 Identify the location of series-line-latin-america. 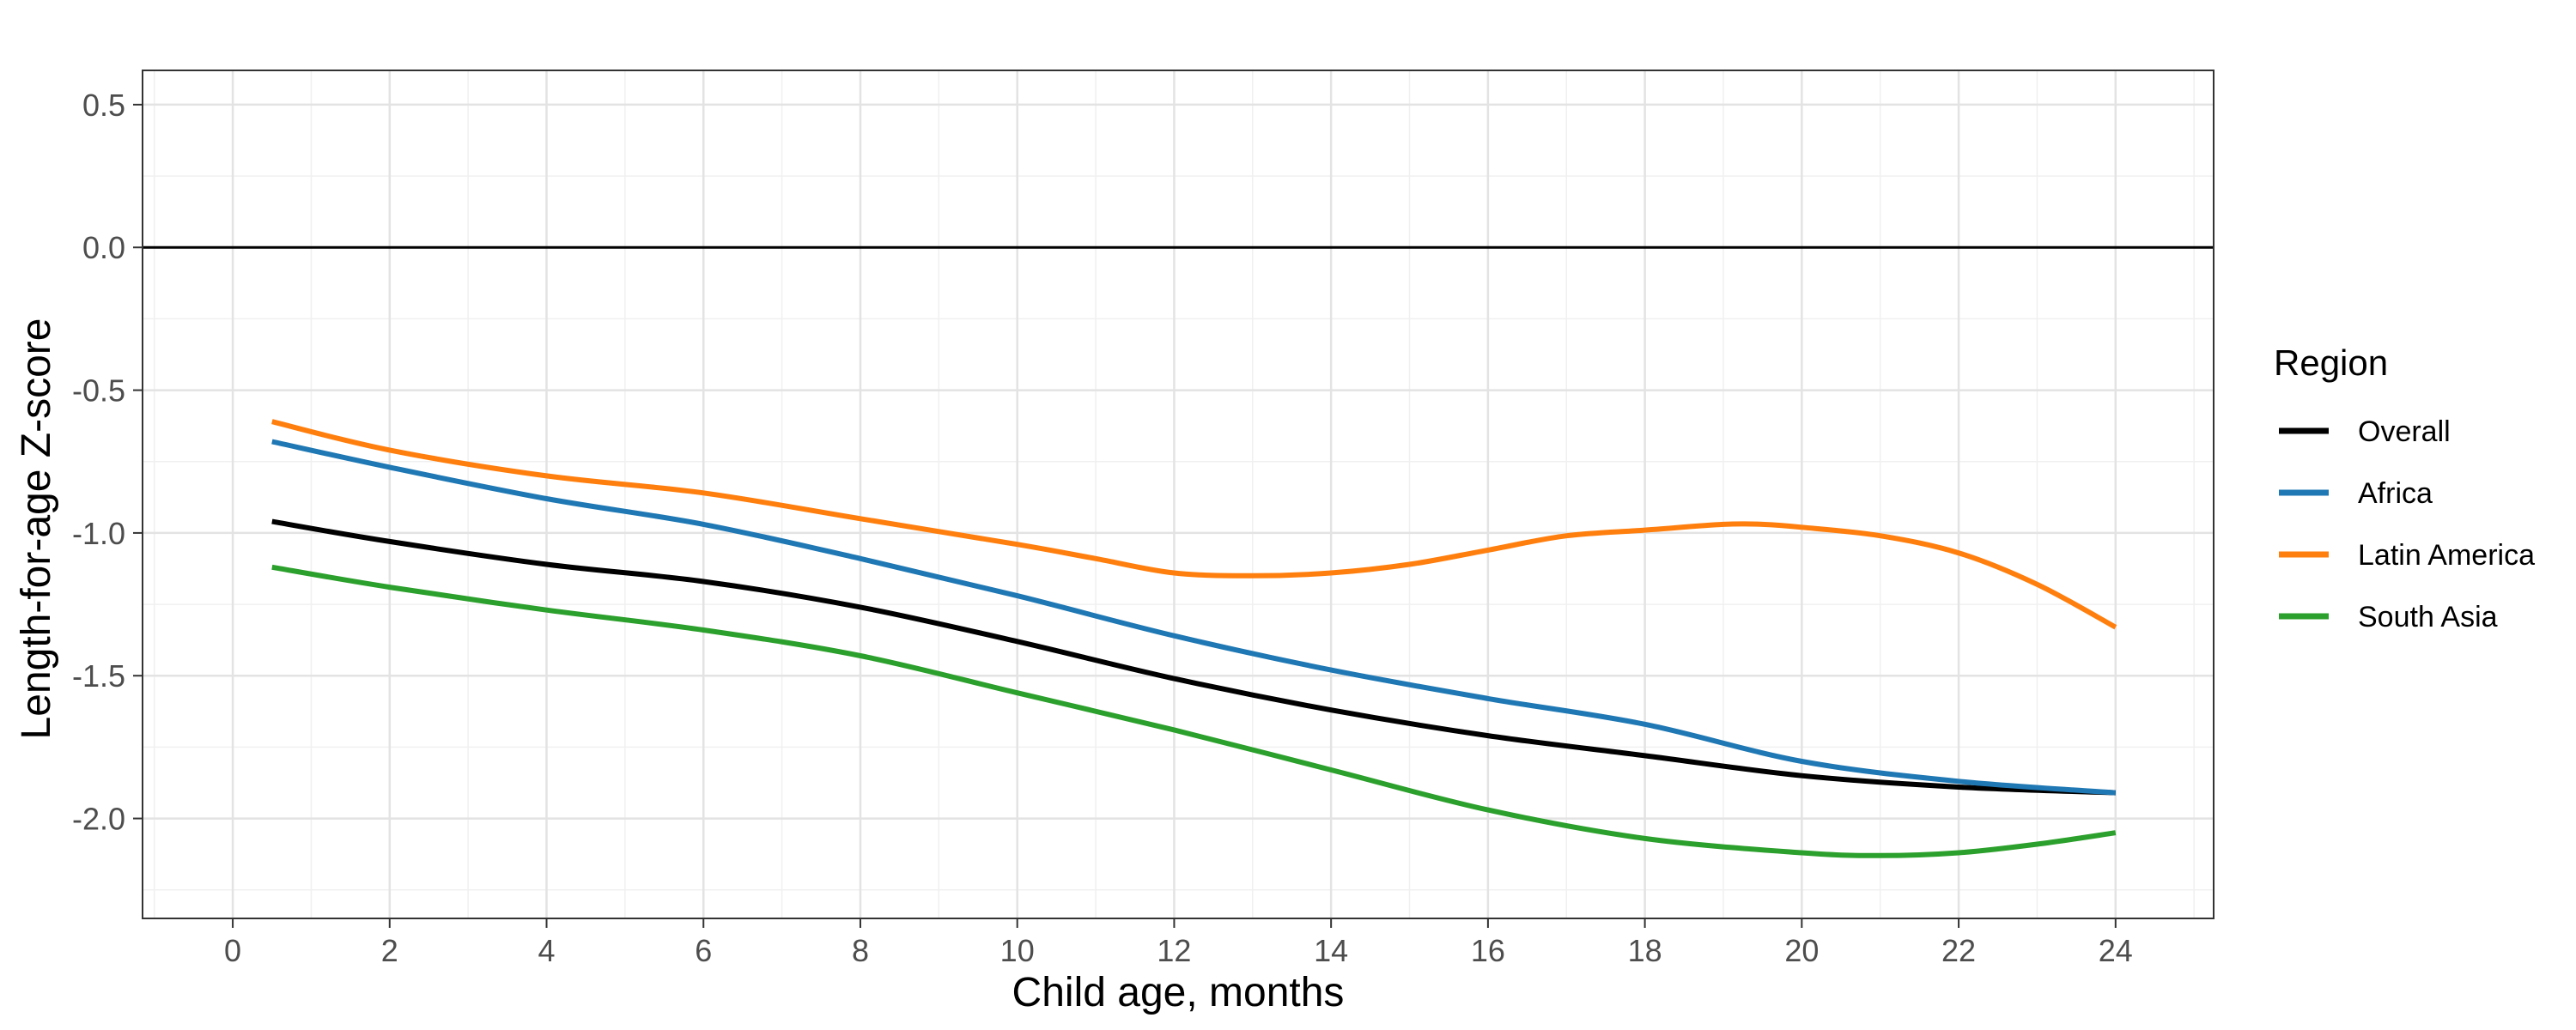
(1194, 524).